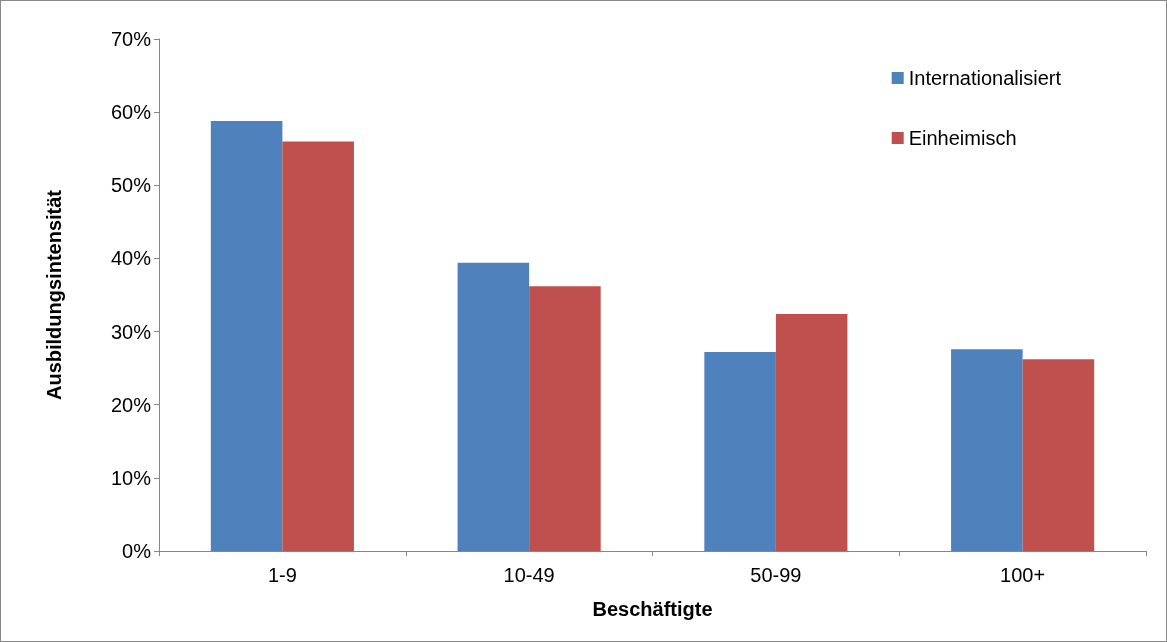 The width and height of the screenshot is (1167, 642). I want to click on y-tick-label: 10%, so click(131, 477).